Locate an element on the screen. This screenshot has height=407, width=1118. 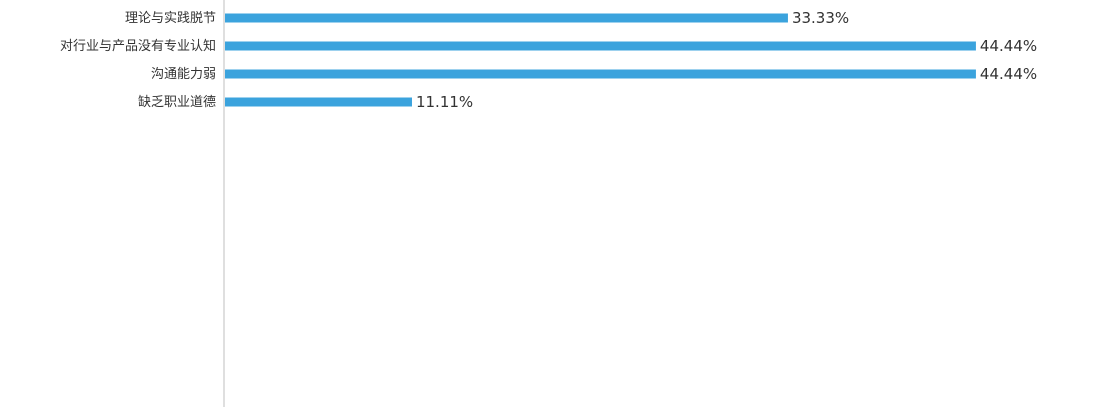
value-label: 11.11% is located at coordinates (444, 102).